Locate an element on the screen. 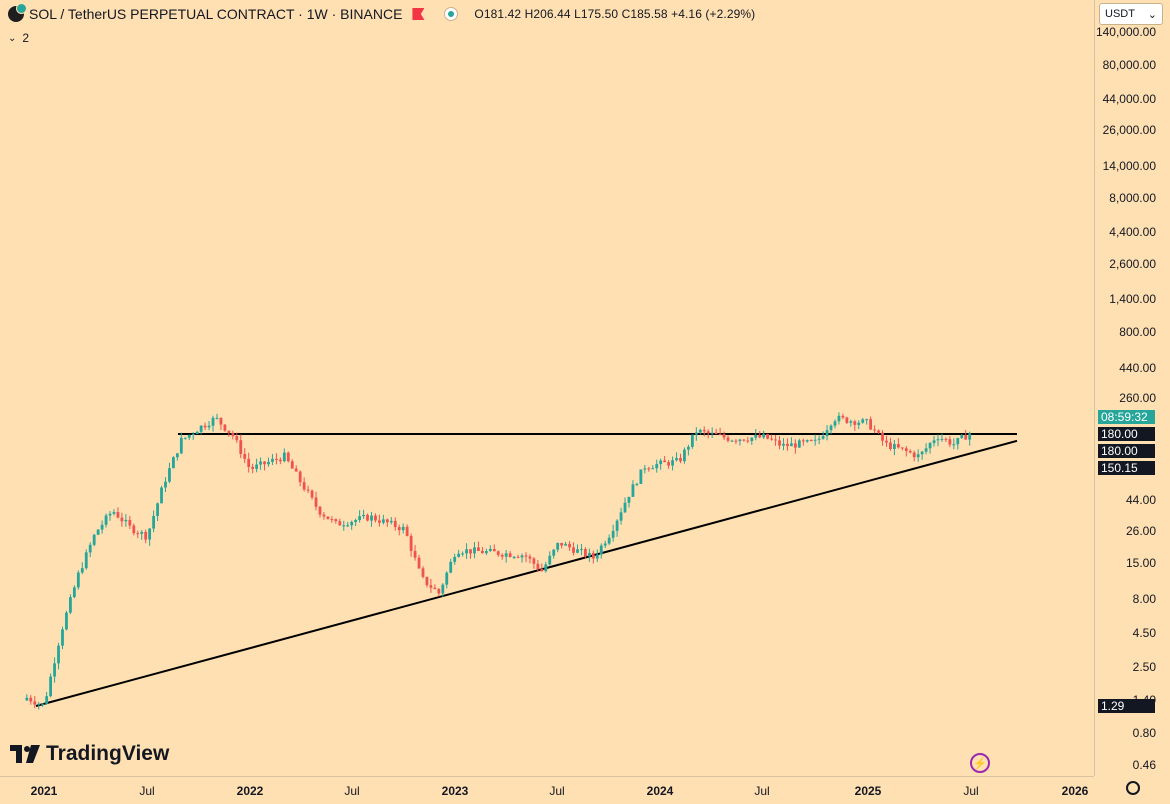  market-status-icon is located at coordinates (451, 14).